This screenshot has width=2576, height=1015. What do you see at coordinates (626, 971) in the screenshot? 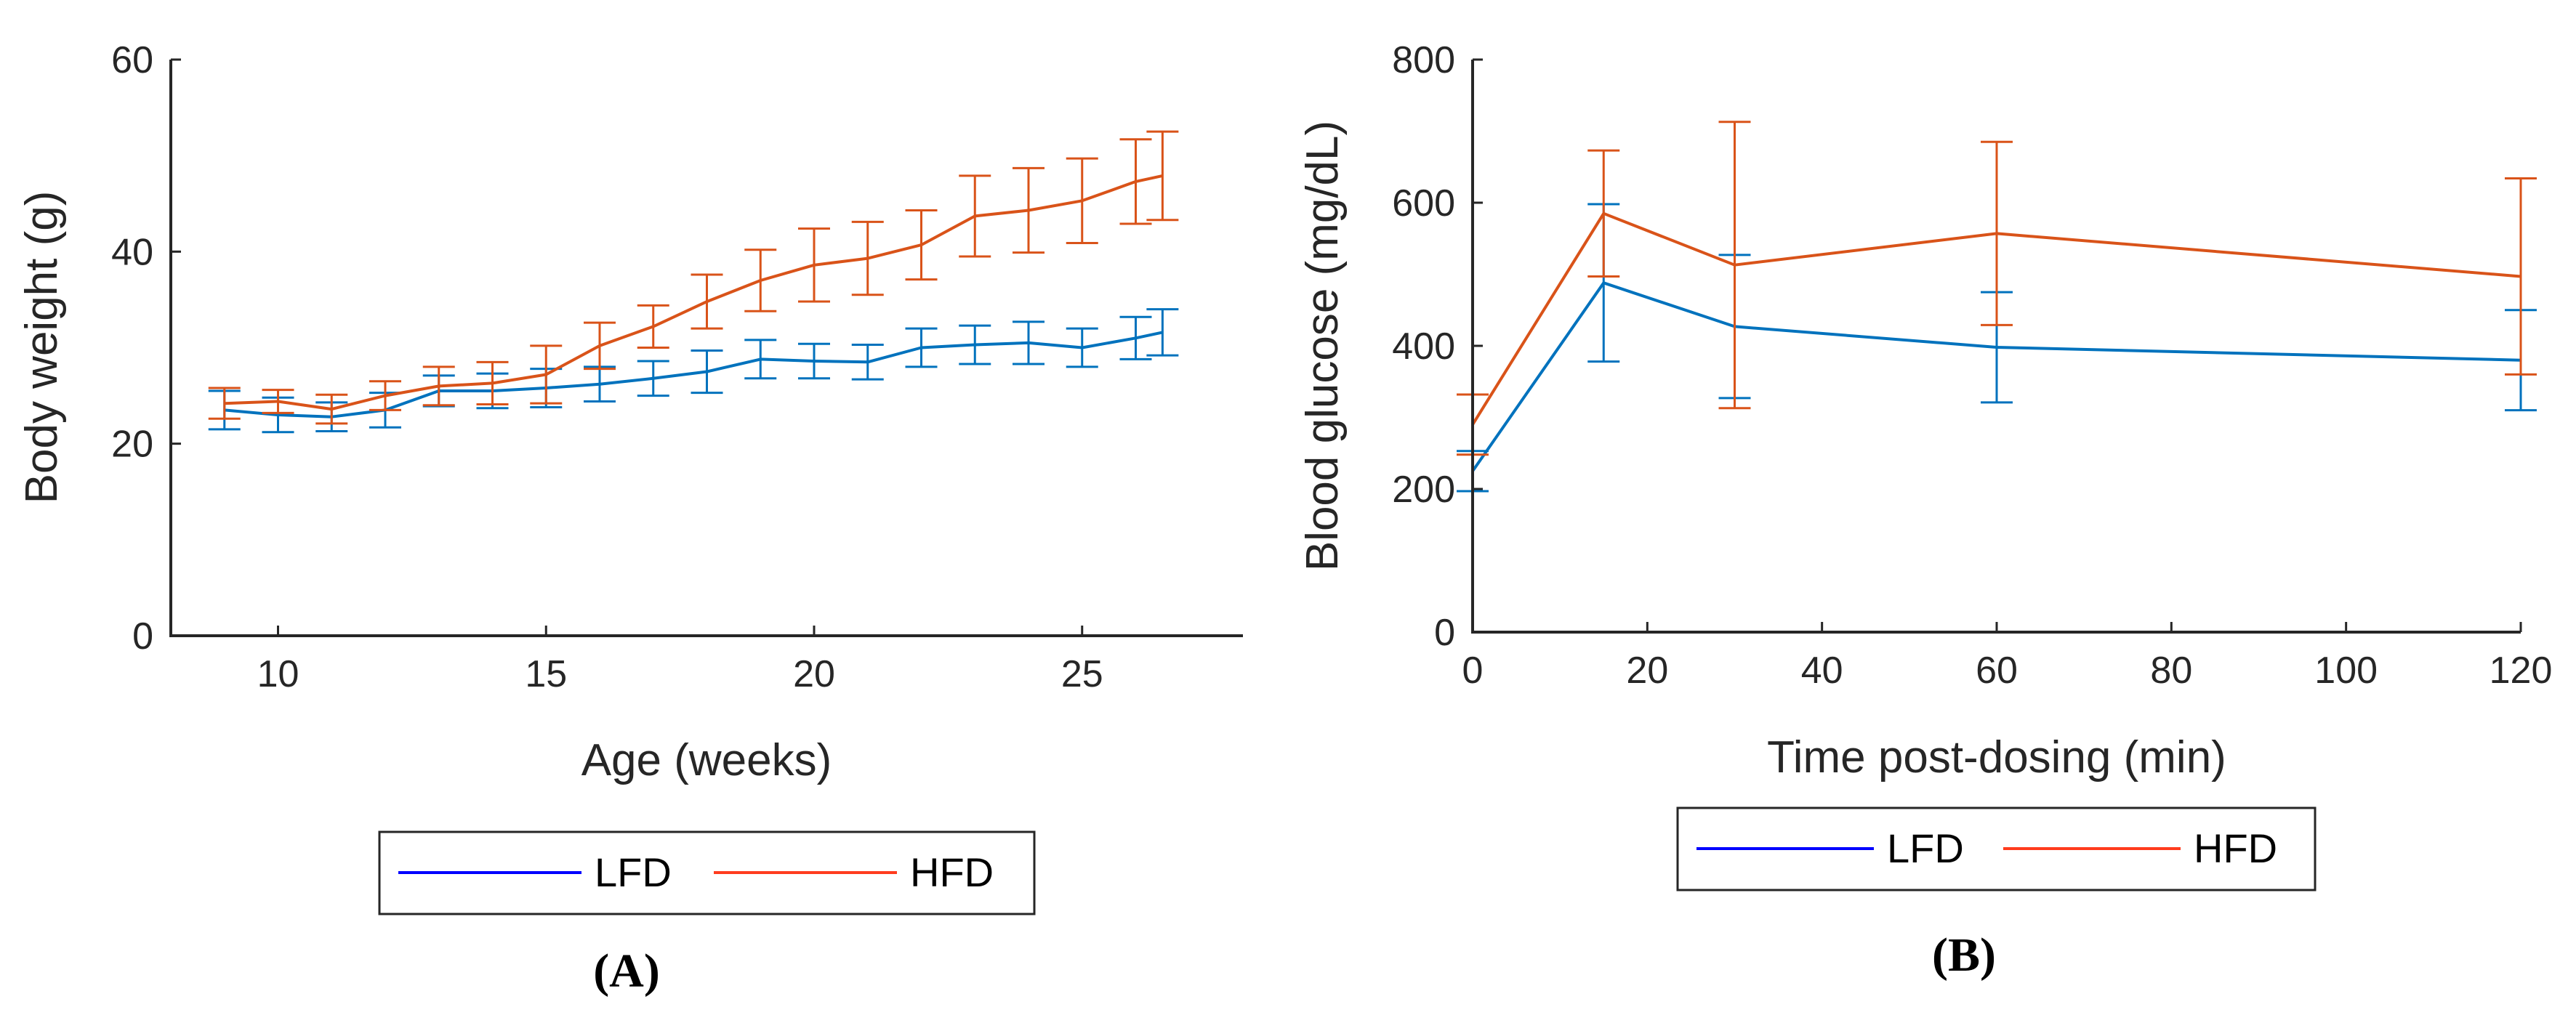
I see `panel-label-a: (A)` at bounding box center [626, 971].